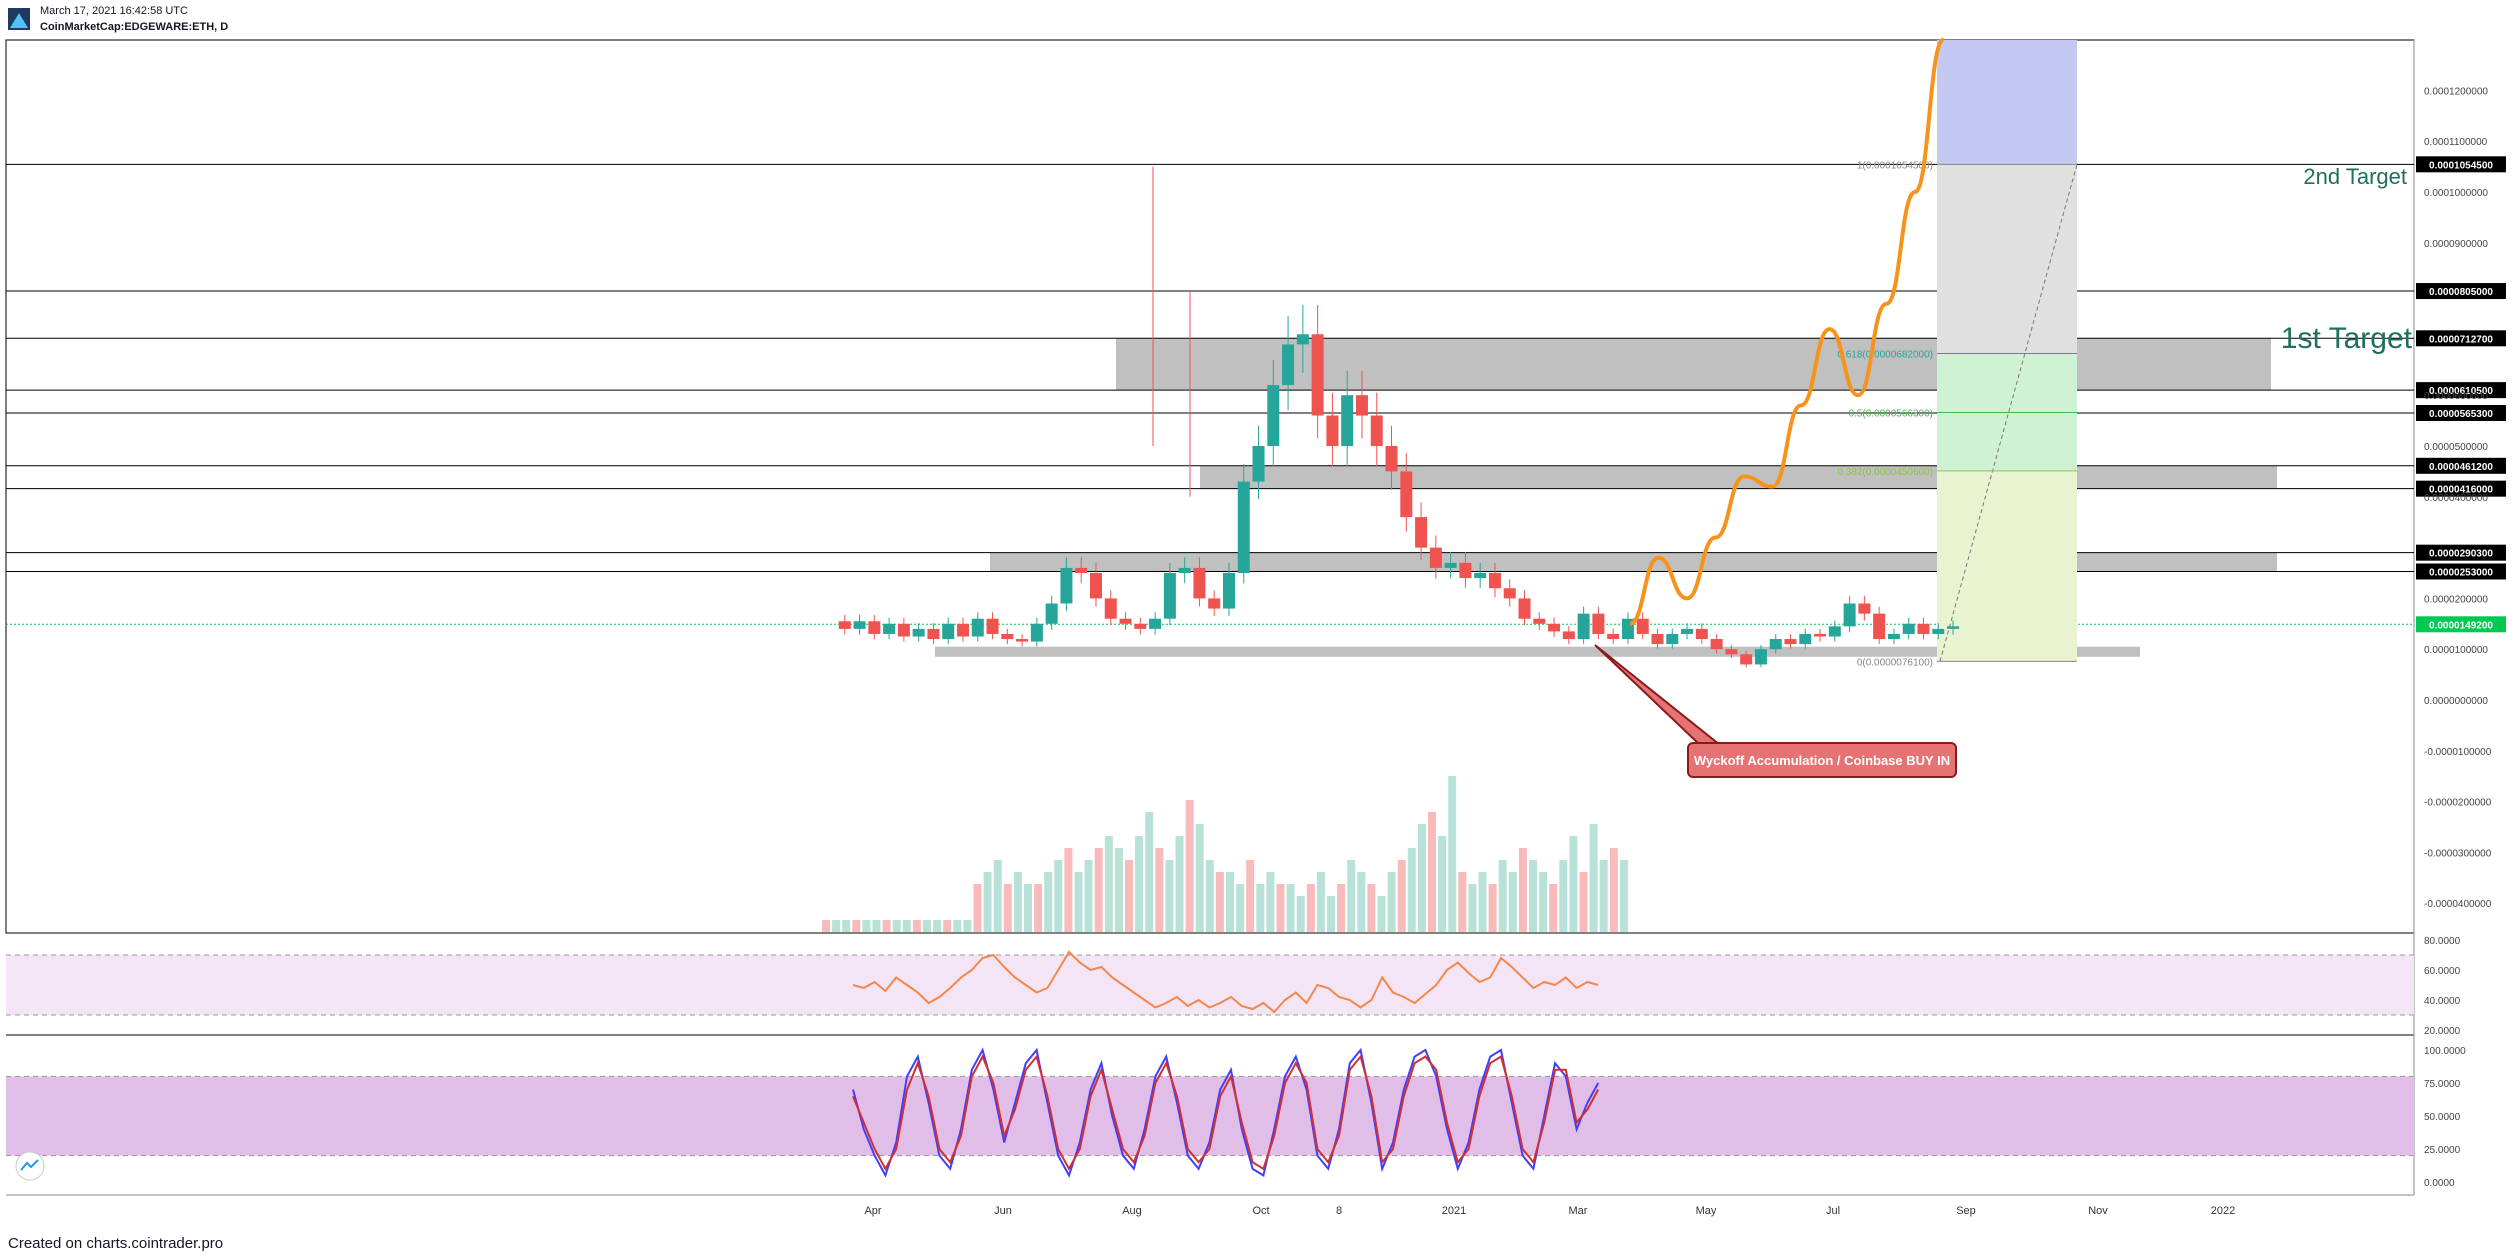 This screenshot has height=1256, width=2518. What do you see at coordinates (2442, 1117) in the screenshot?
I see `stoch-tick: 50.0000` at bounding box center [2442, 1117].